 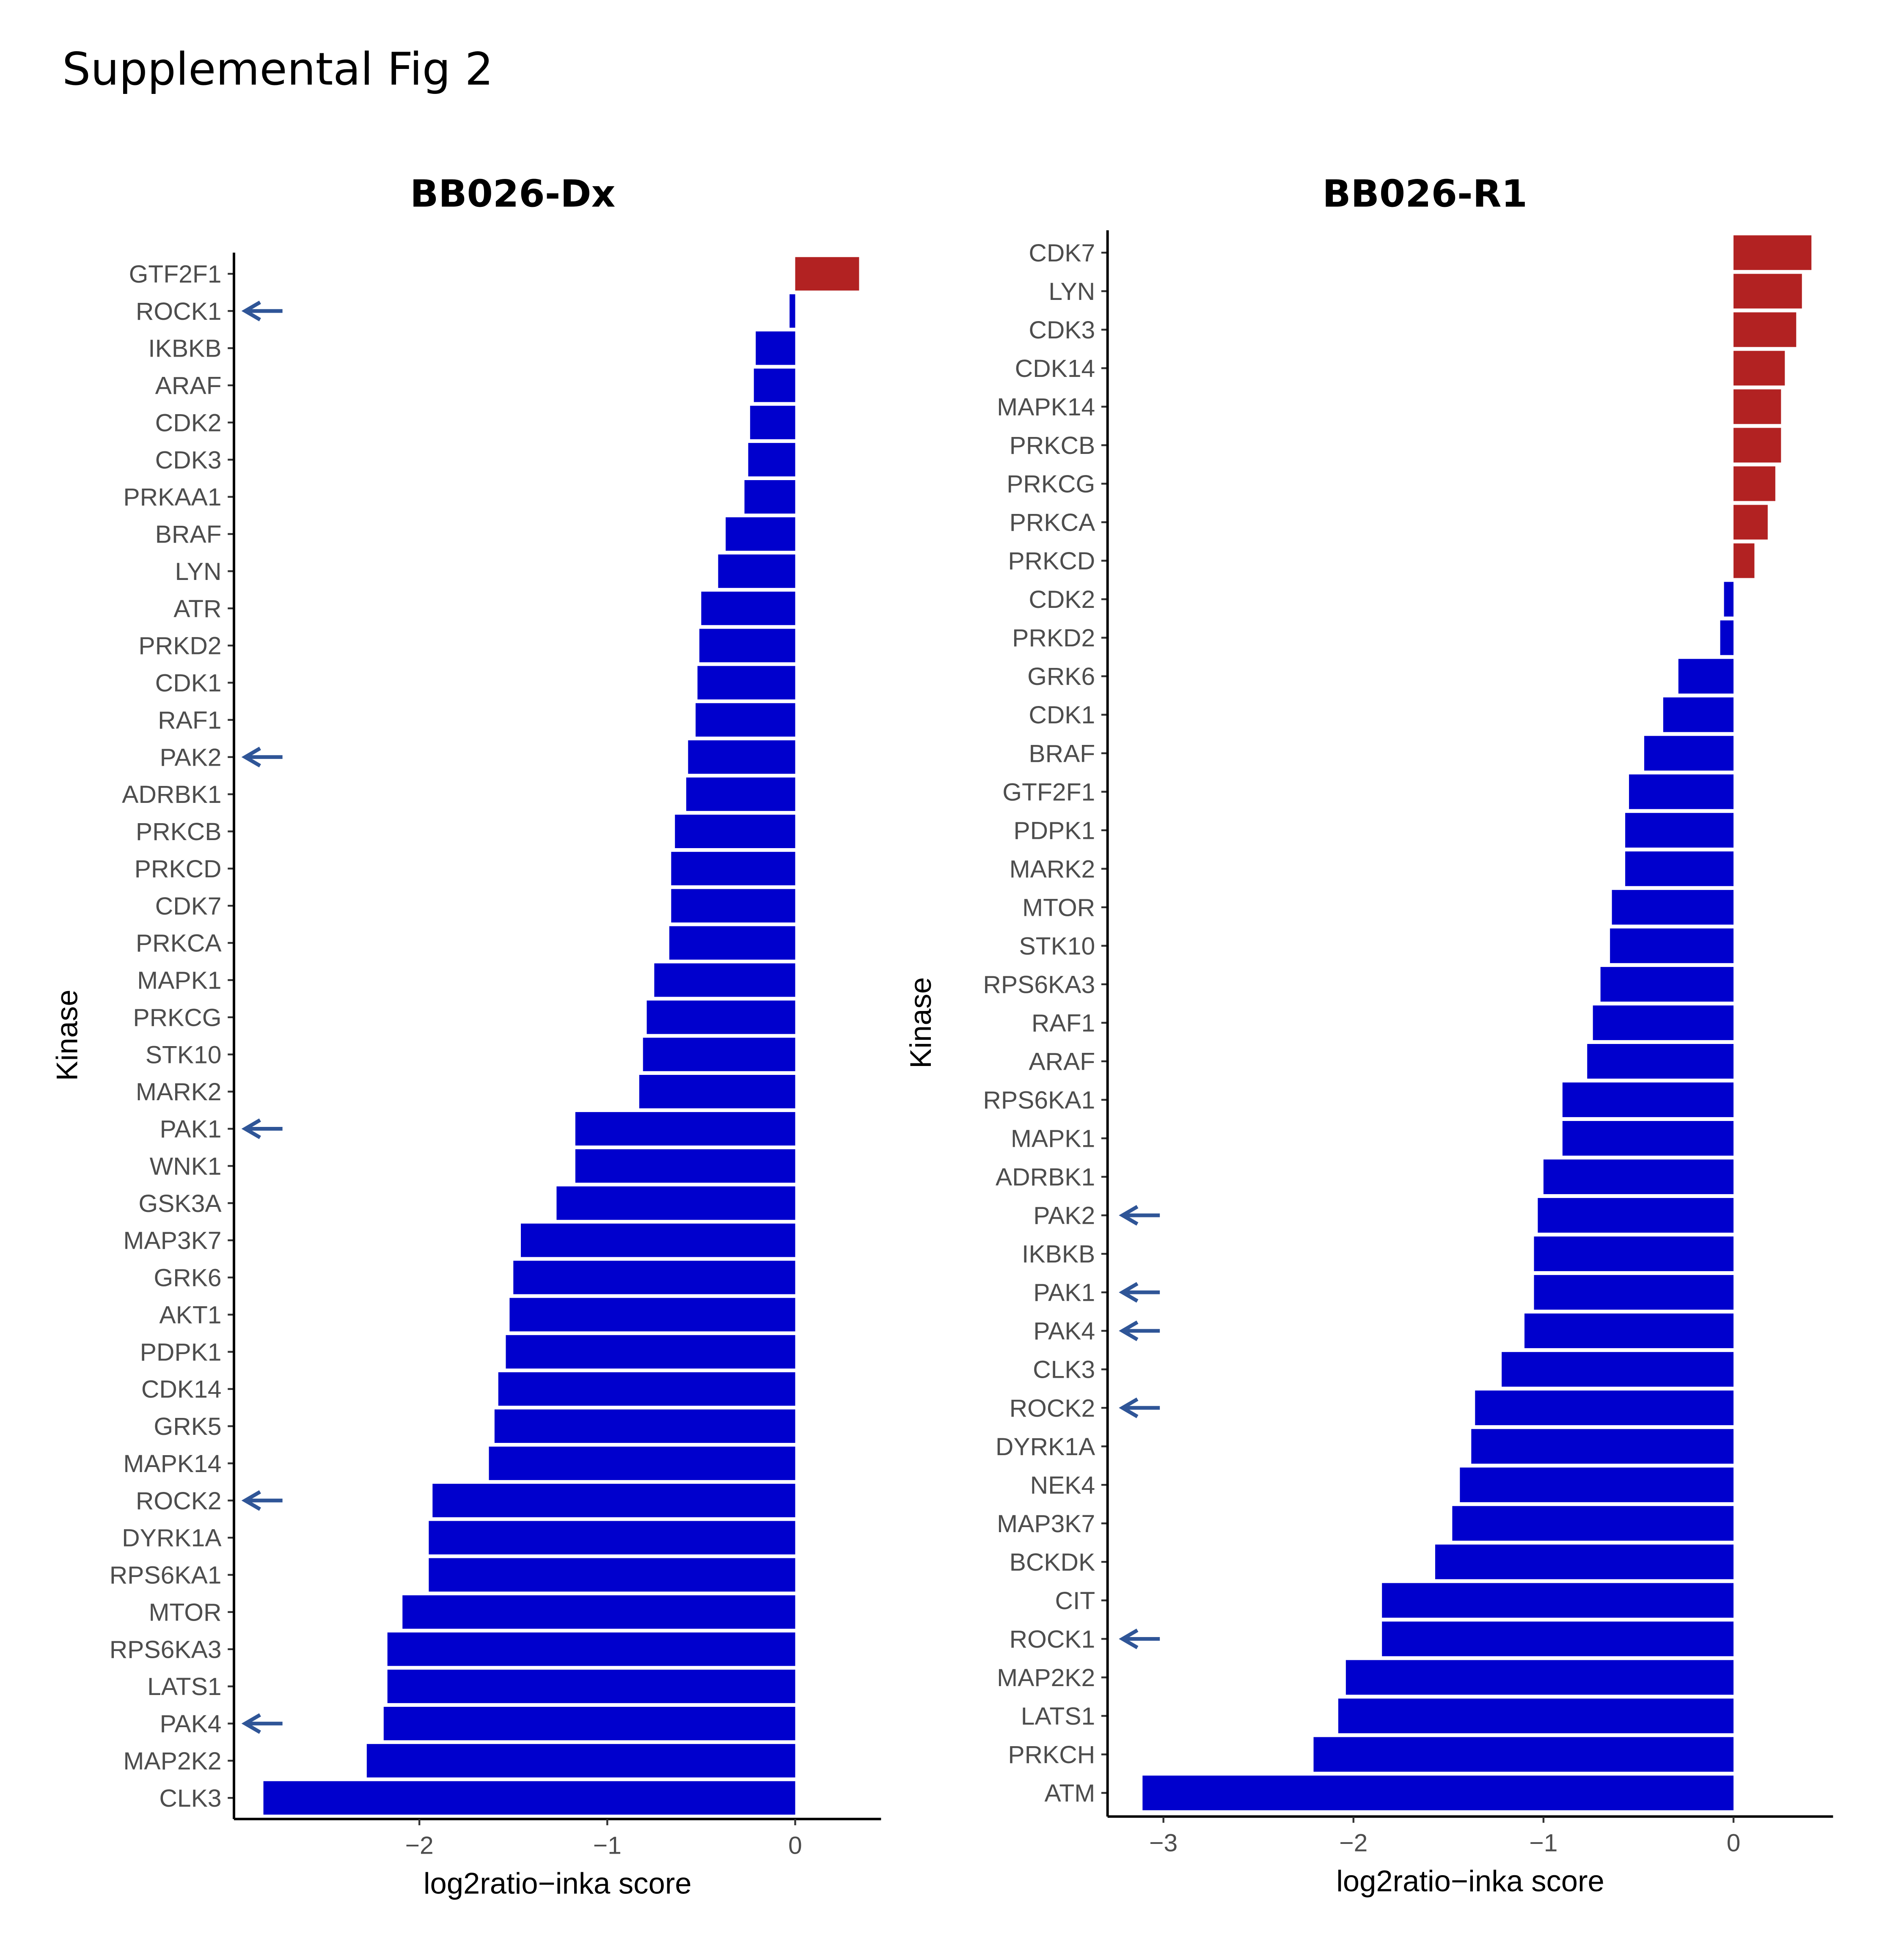 What do you see at coordinates (644, 1426) in the screenshot?
I see `bar-grk5` at bounding box center [644, 1426].